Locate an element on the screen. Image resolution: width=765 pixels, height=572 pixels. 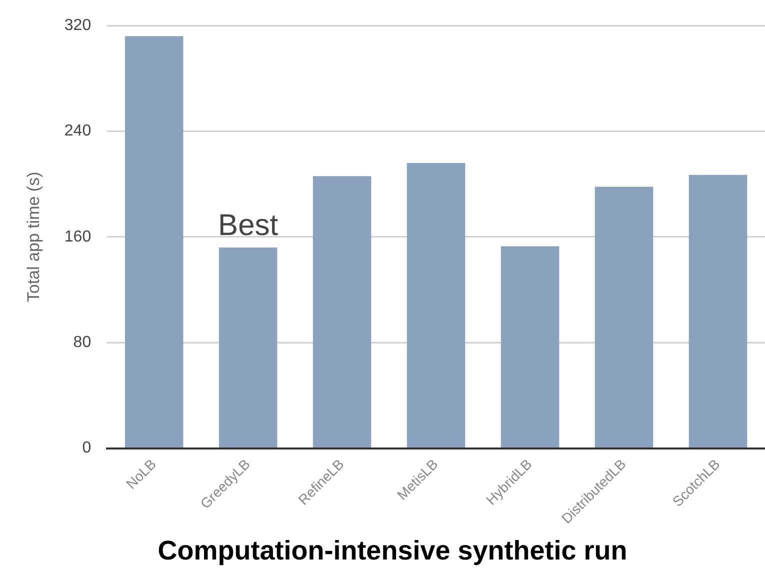
y-tick-label: 80 is located at coordinates (82, 343).